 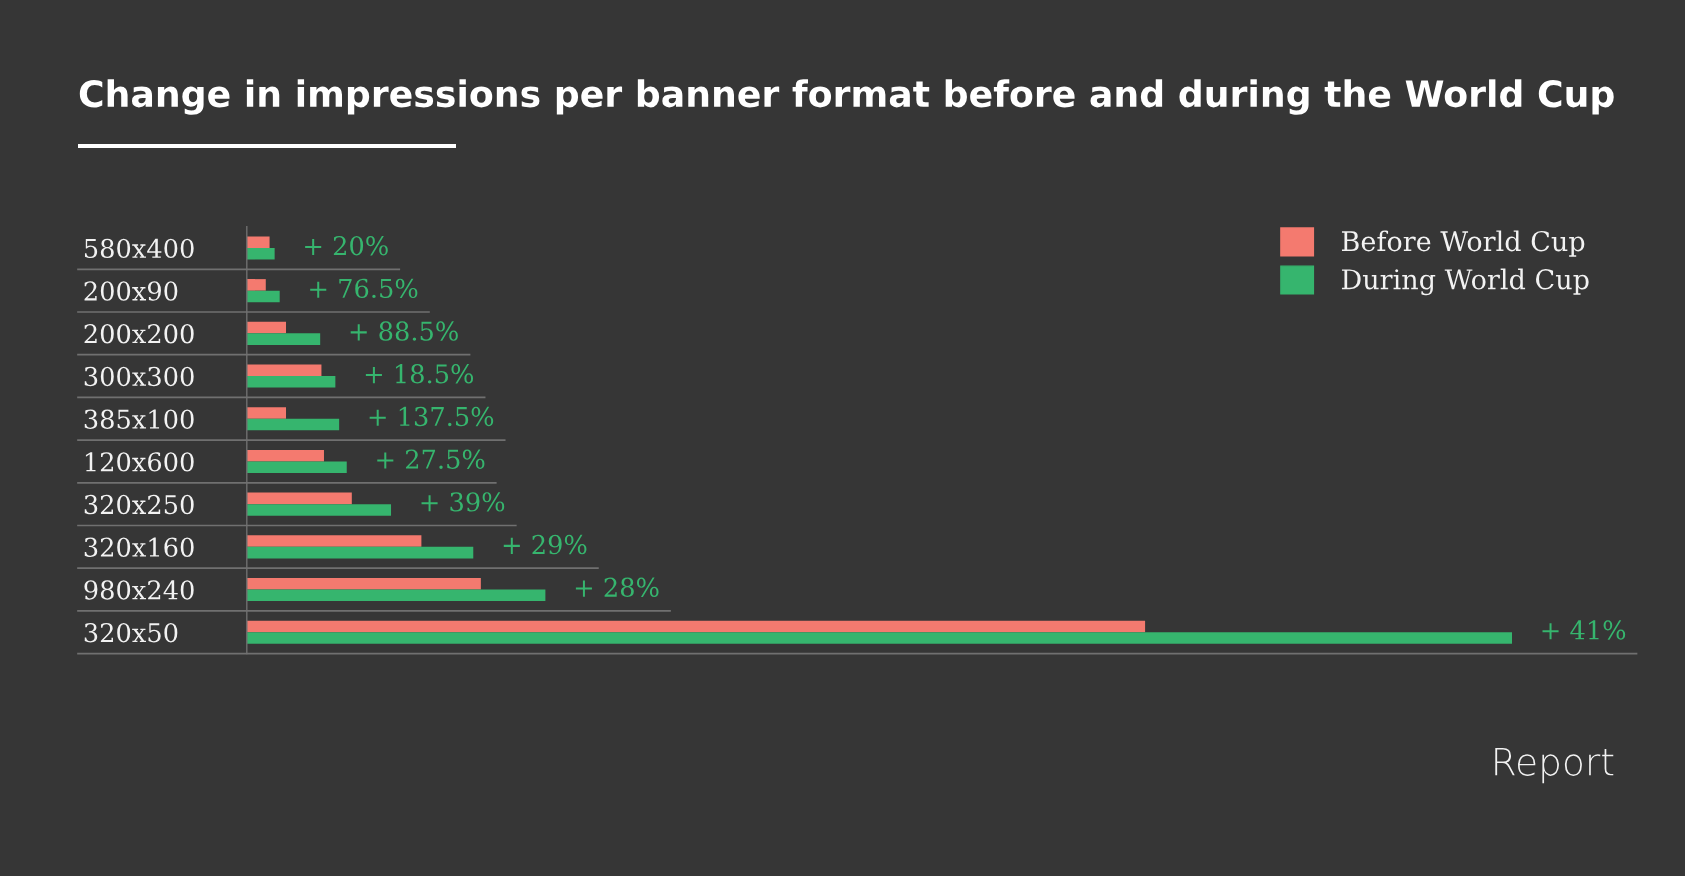 I want to click on text: + 41%, so click(x=1584, y=630).